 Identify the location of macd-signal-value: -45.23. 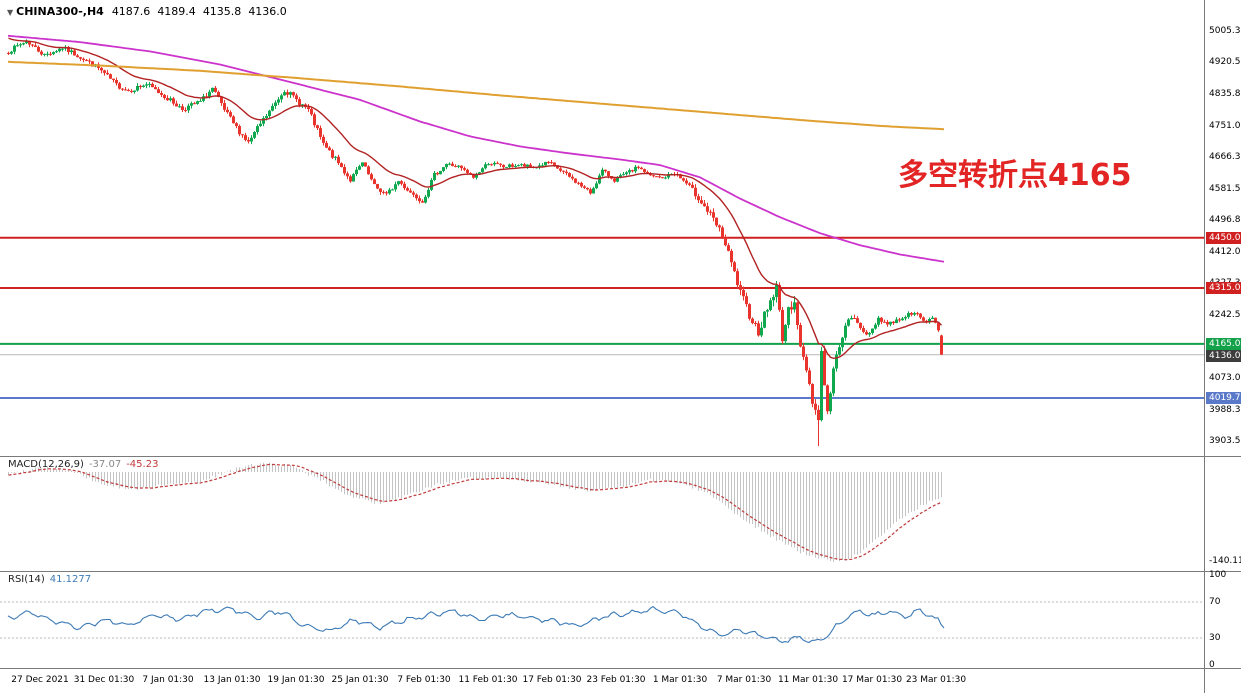
(142, 464).